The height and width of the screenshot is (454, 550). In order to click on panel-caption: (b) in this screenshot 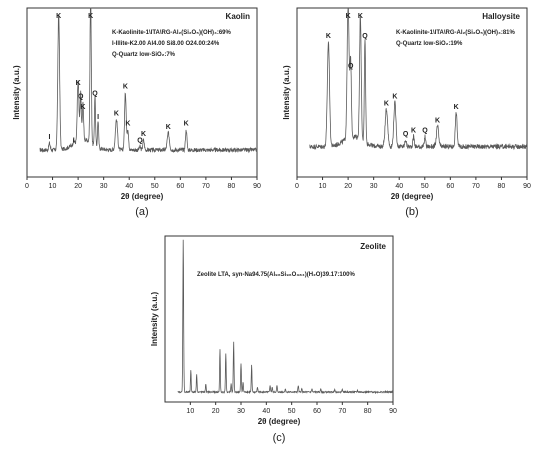, I will do `click(411, 212)`.